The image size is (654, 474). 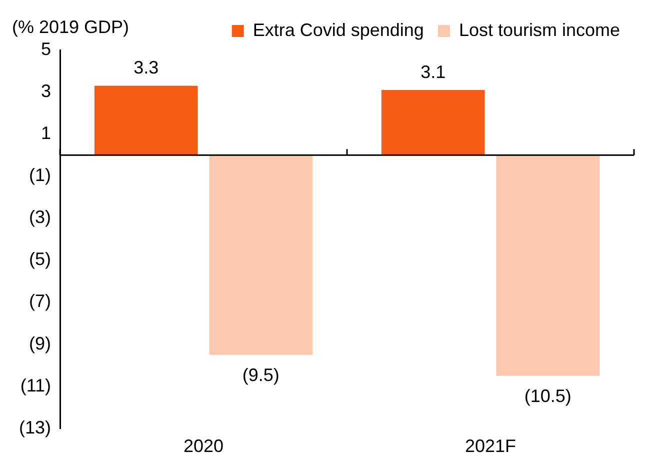 I want to click on data-label: 3.3, so click(x=146, y=68).